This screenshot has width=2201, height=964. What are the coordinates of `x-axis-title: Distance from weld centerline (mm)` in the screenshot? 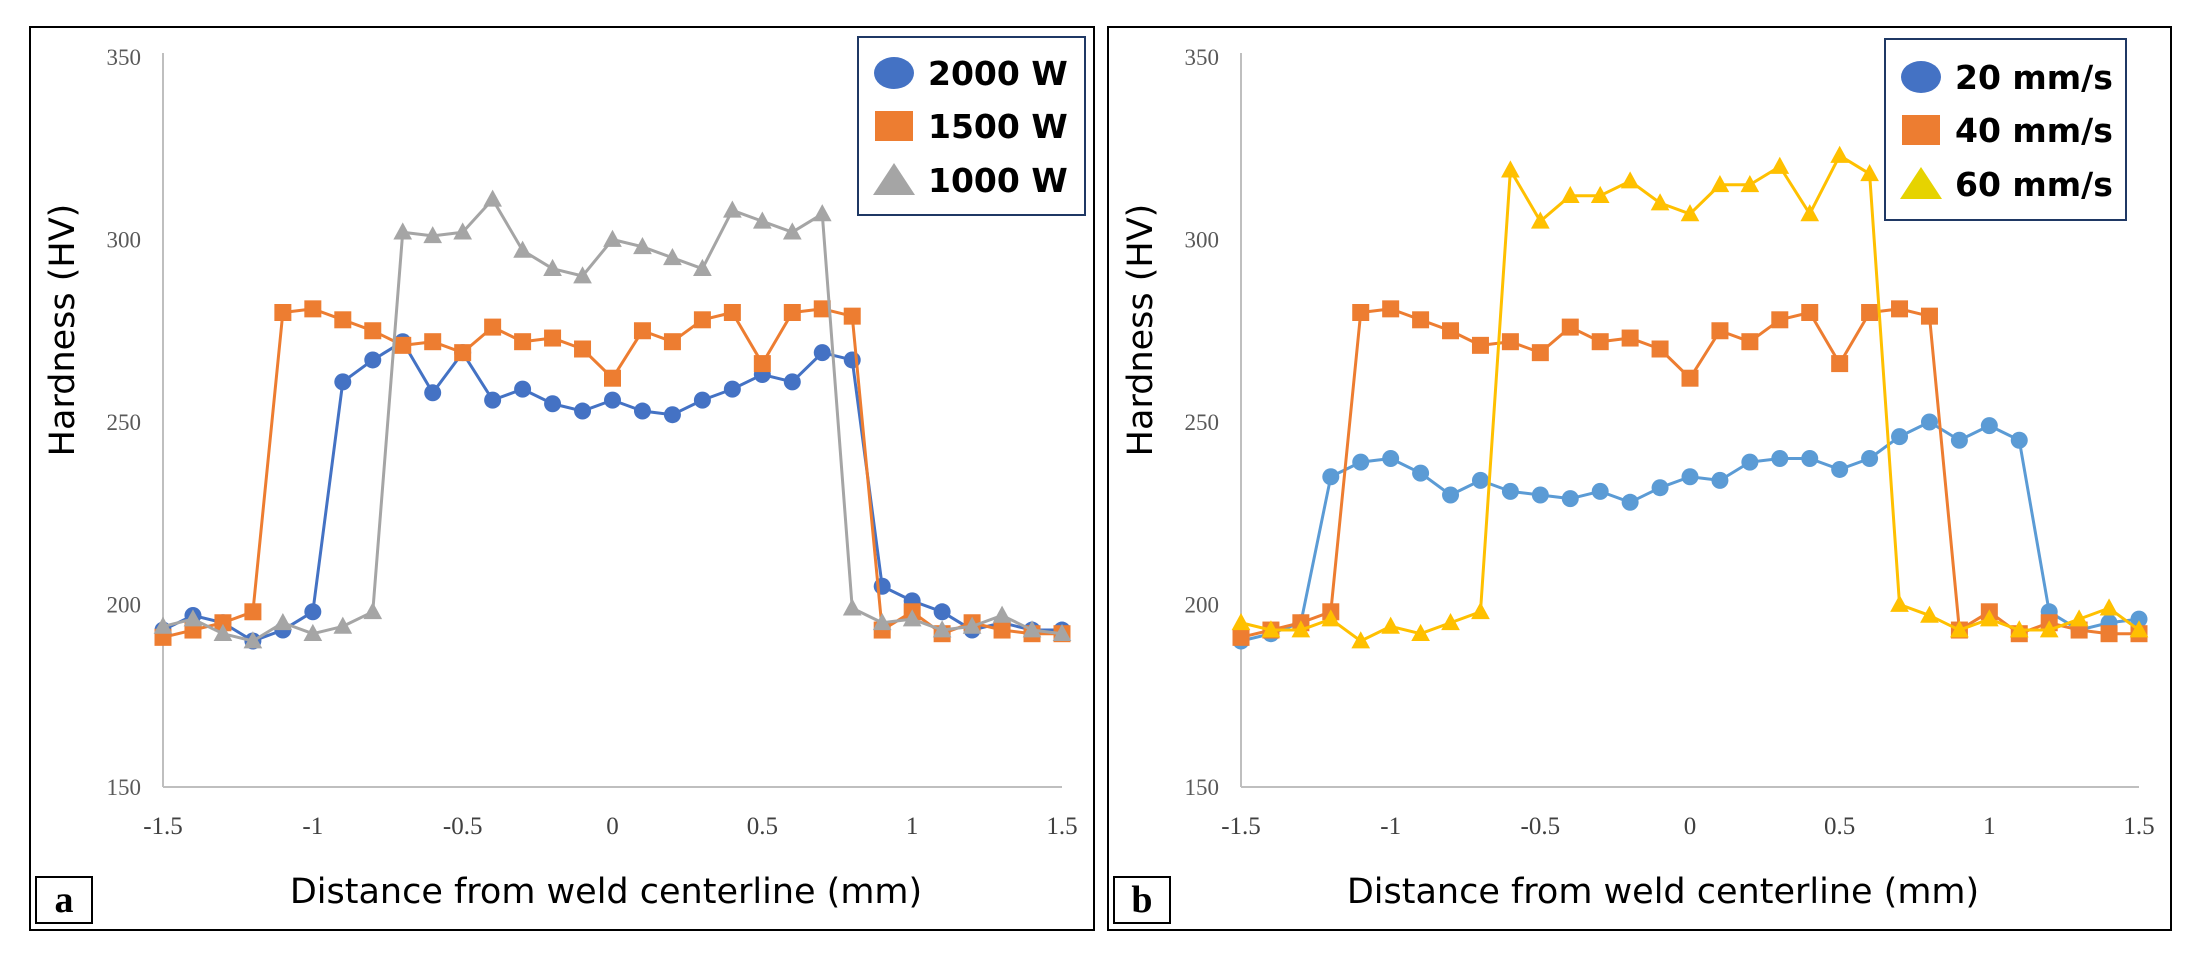 It's located at (1663, 892).